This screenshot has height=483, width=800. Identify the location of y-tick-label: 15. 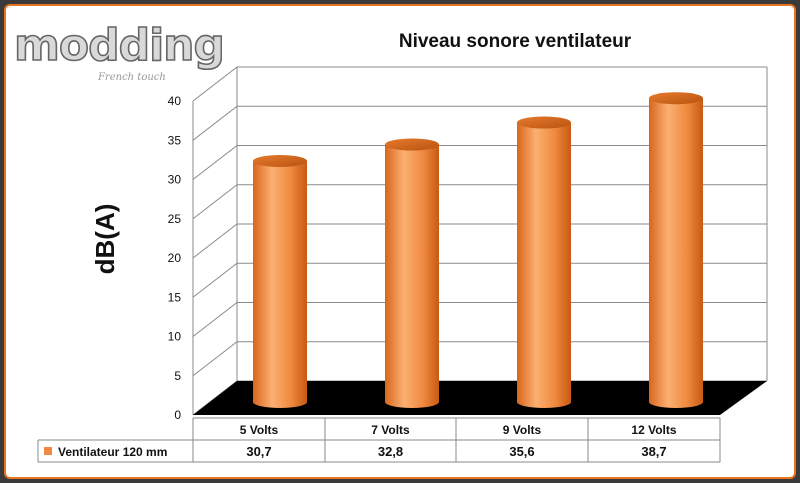
(175, 297).